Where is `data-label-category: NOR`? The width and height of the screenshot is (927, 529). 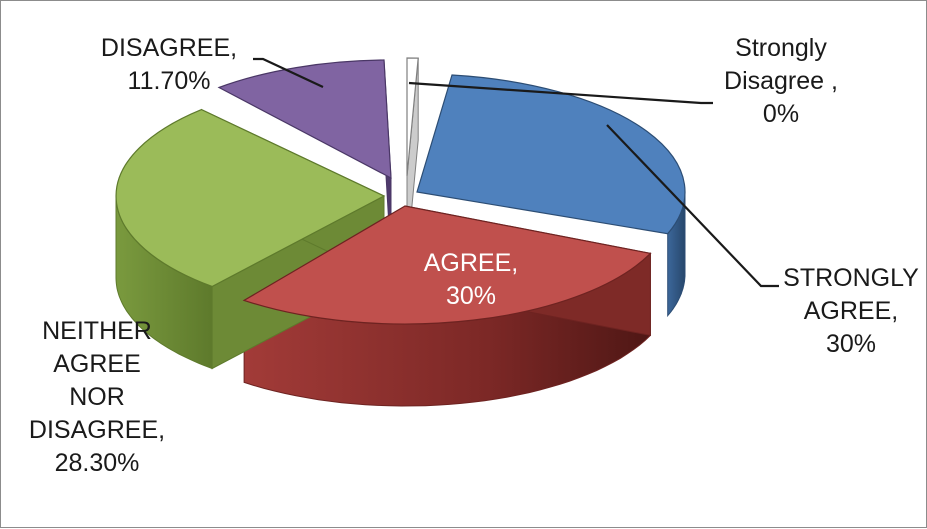 data-label-category: NOR is located at coordinates (97, 397).